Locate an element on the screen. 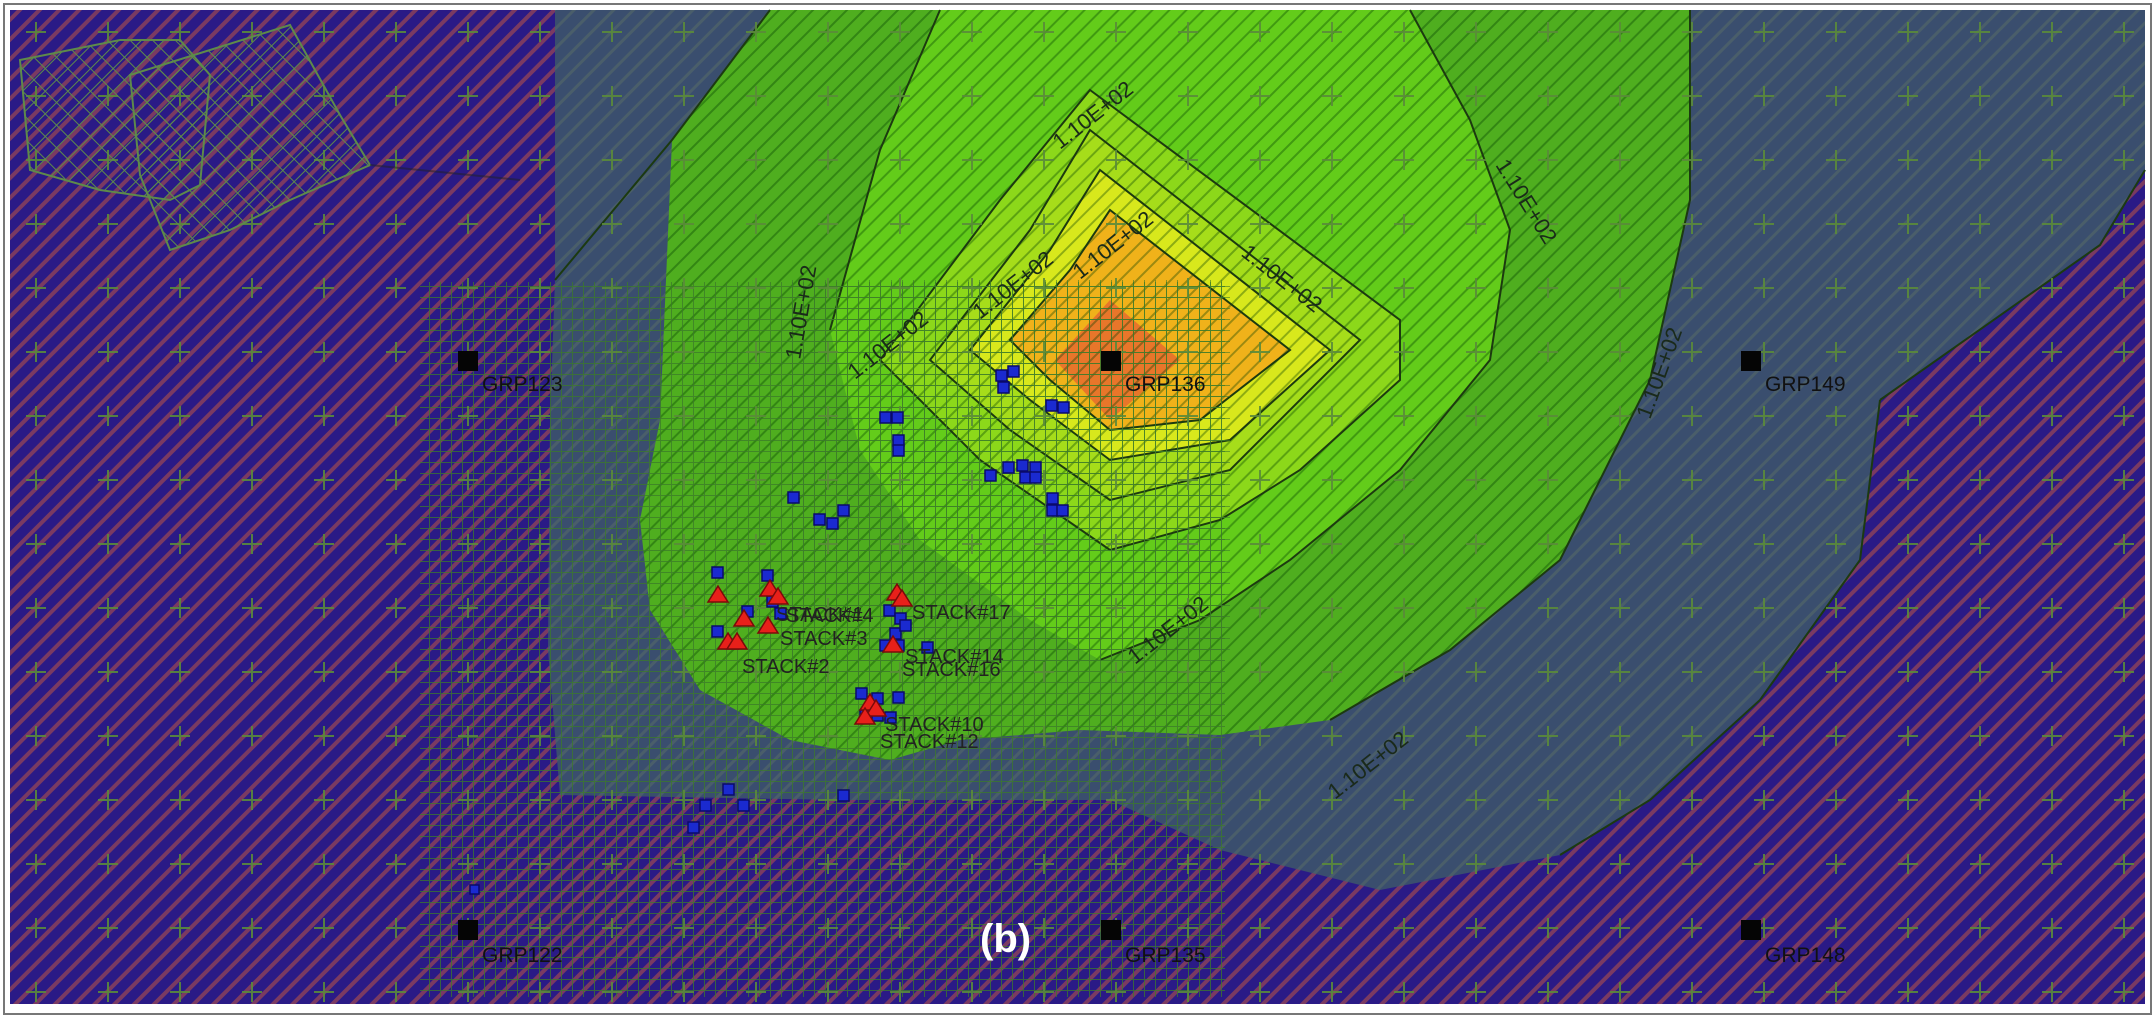 The width and height of the screenshot is (2155, 1018). receptor-label: GRP149 is located at coordinates (1805, 384).